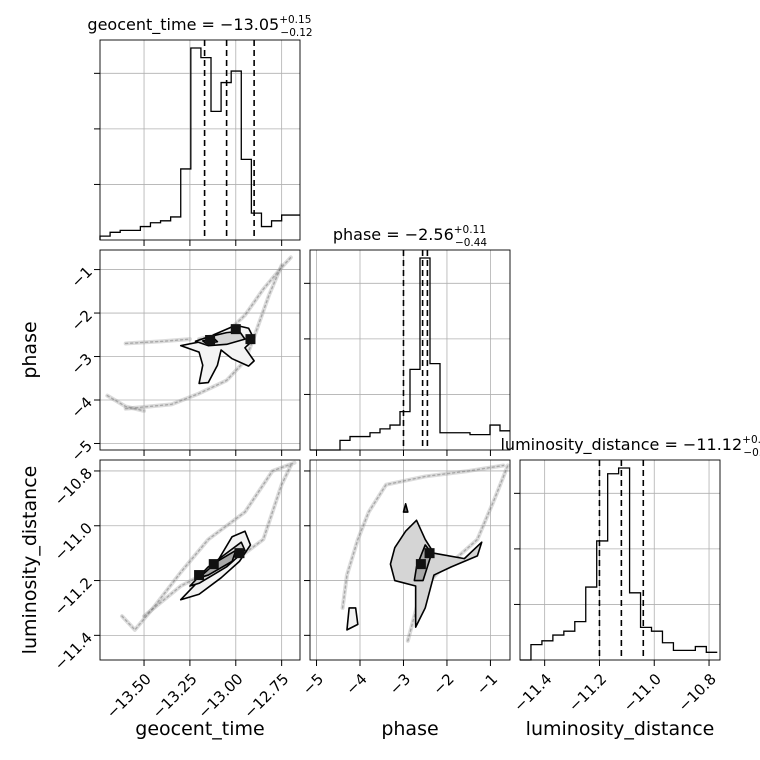 The image size is (760, 760). I want to click on title-minus: −0.08, so click(751, 453).